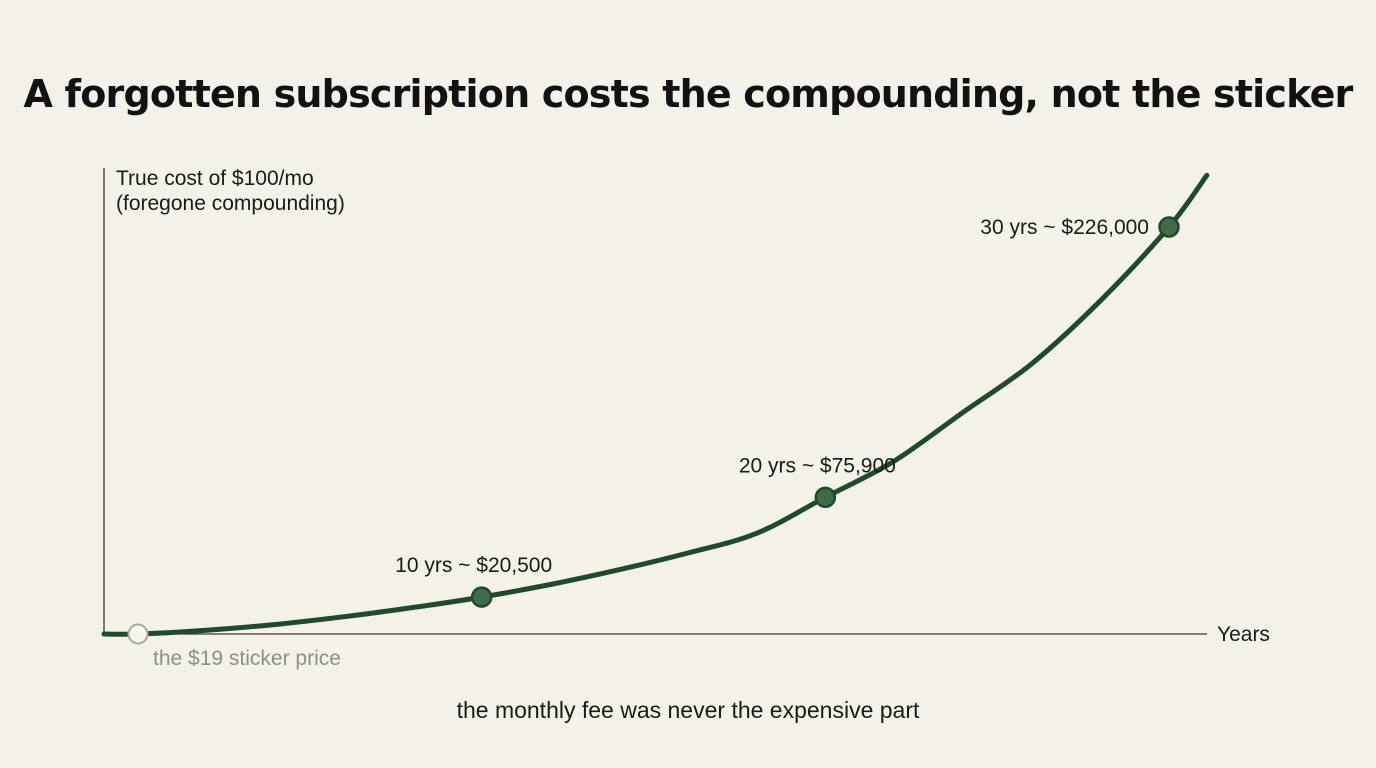 The image size is (1376, 768). Describe the element at coordinates (215, 178) in the screenshot. I see `y-axis-label-line-1: True cost of $100/mo` at that location.